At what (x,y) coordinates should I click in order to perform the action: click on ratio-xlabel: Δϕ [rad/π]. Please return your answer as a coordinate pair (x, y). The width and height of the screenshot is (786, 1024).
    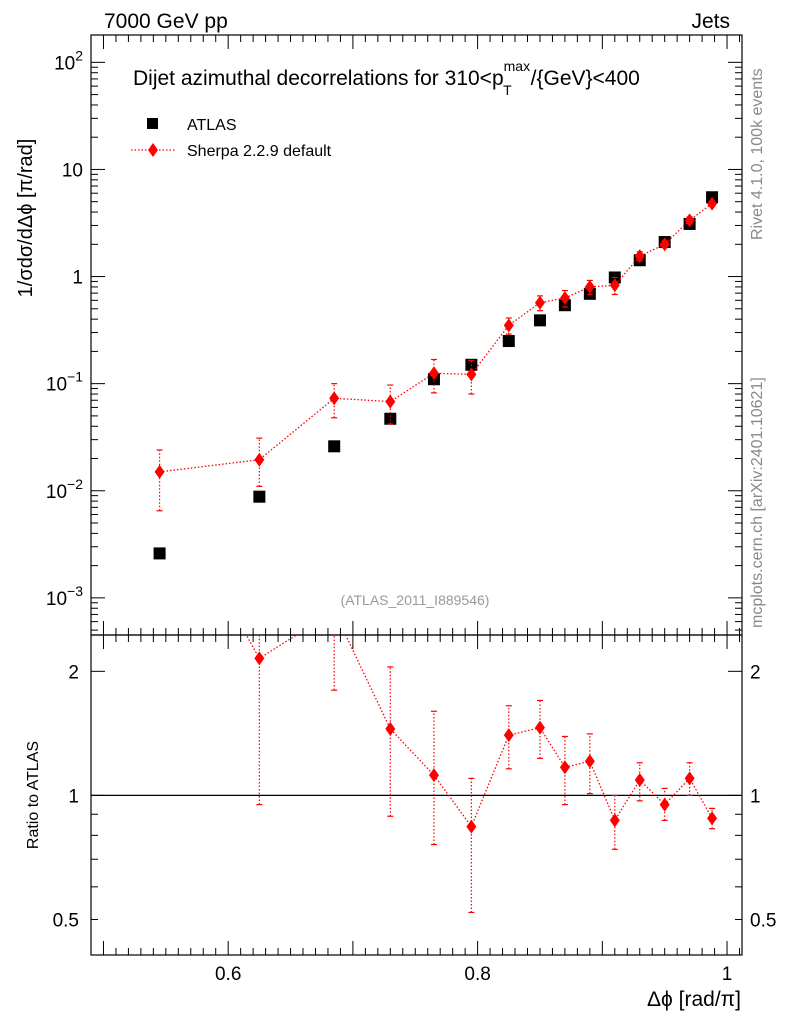
    Looking at the image, I should click on (694, 999).